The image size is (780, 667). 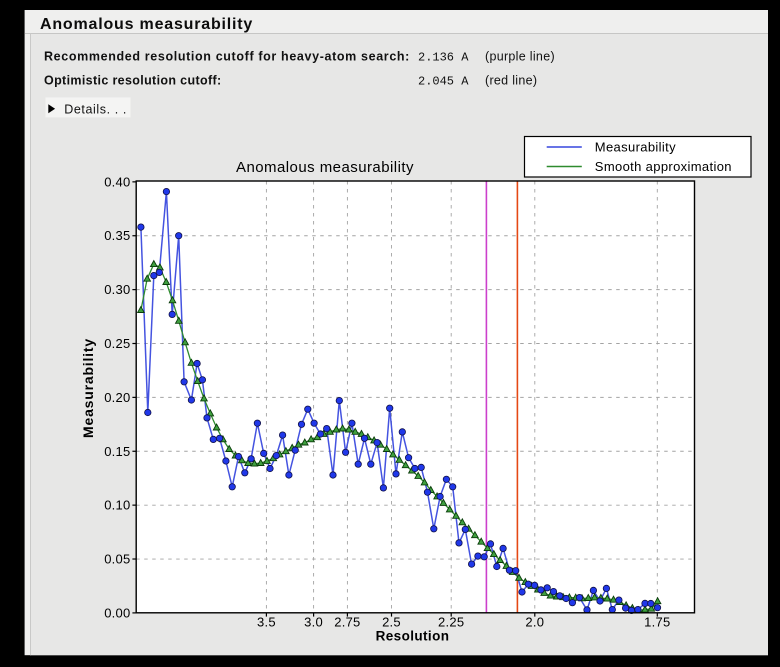 I want to click on svg-text: 0.35, so click(x=117, y=235).